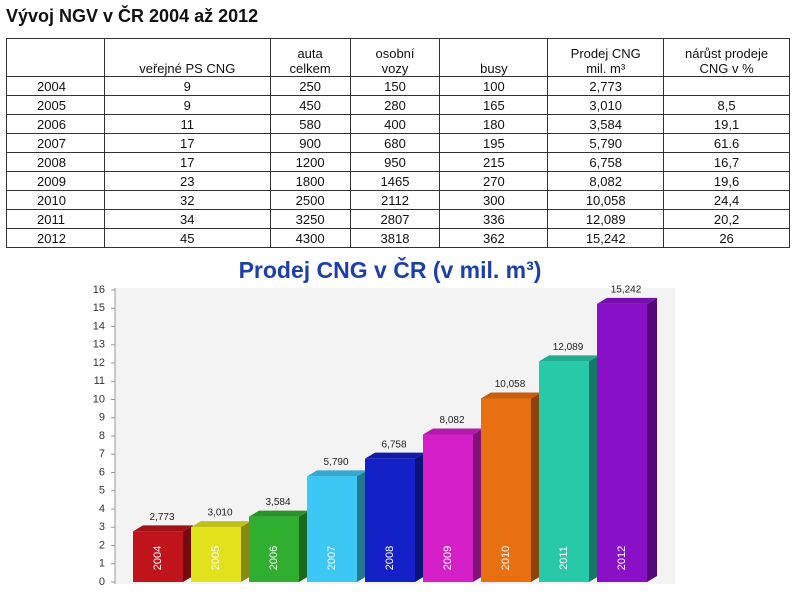  I want to click on table-row: 2010 32 2500 2112 300 10,058 24,4, so click(398, 200).